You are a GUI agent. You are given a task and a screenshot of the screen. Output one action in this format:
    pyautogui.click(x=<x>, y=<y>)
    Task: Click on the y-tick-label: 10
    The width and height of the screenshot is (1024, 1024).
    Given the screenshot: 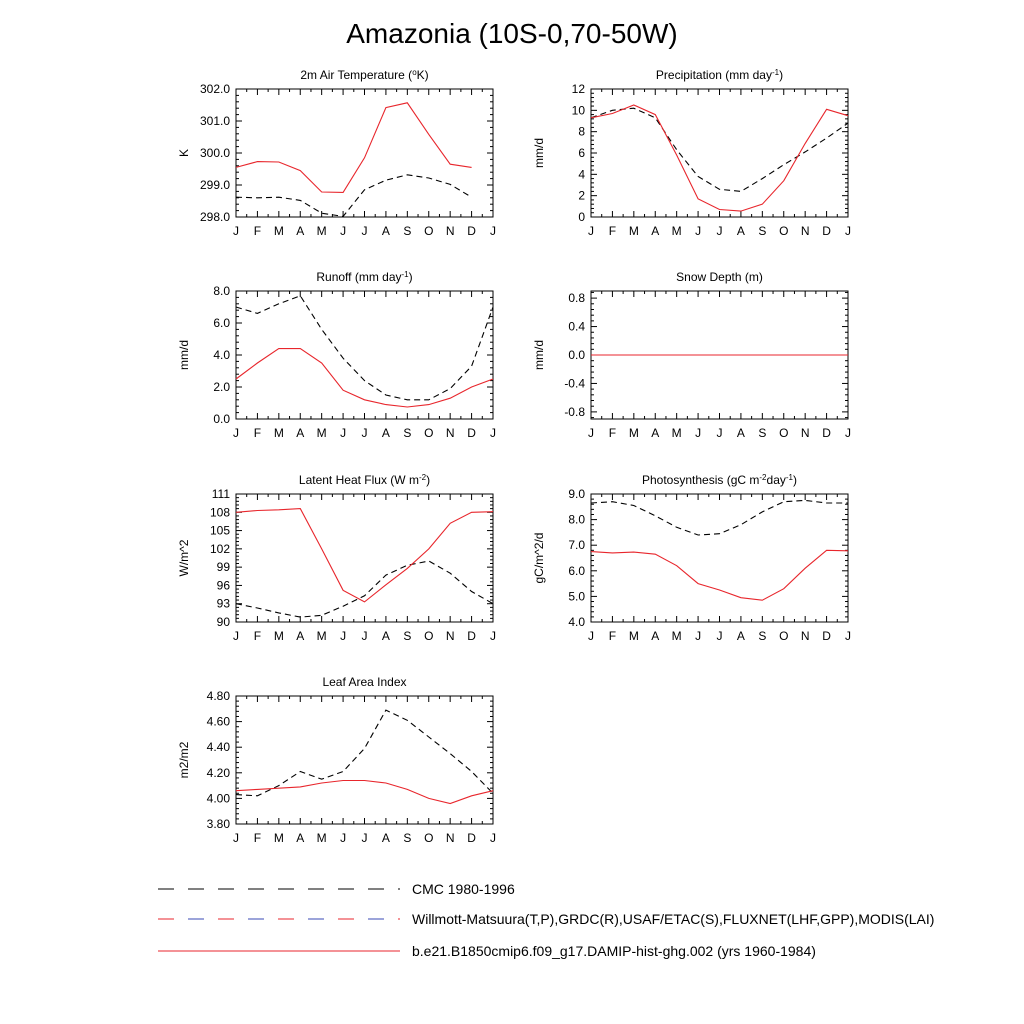 What is the action you would take?
    pyautogui.click(x=579, y=110)
    